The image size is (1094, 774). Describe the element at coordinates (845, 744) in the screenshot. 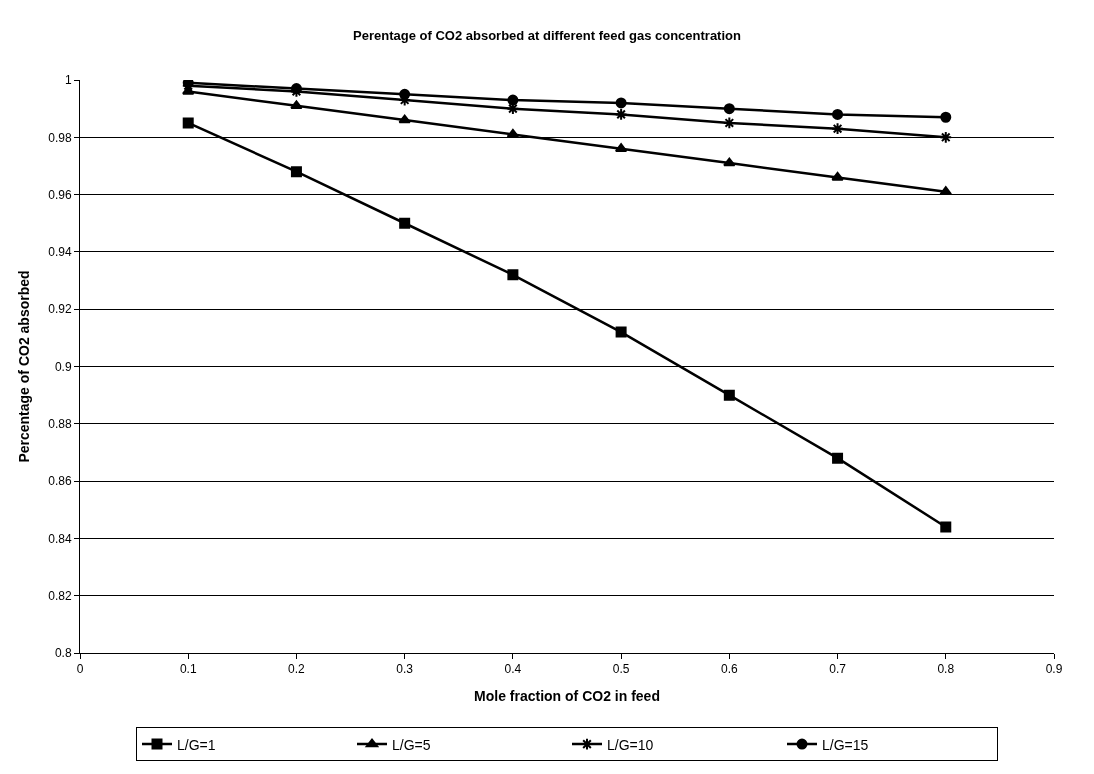

I see `legend-label: L/G=15` at that location.